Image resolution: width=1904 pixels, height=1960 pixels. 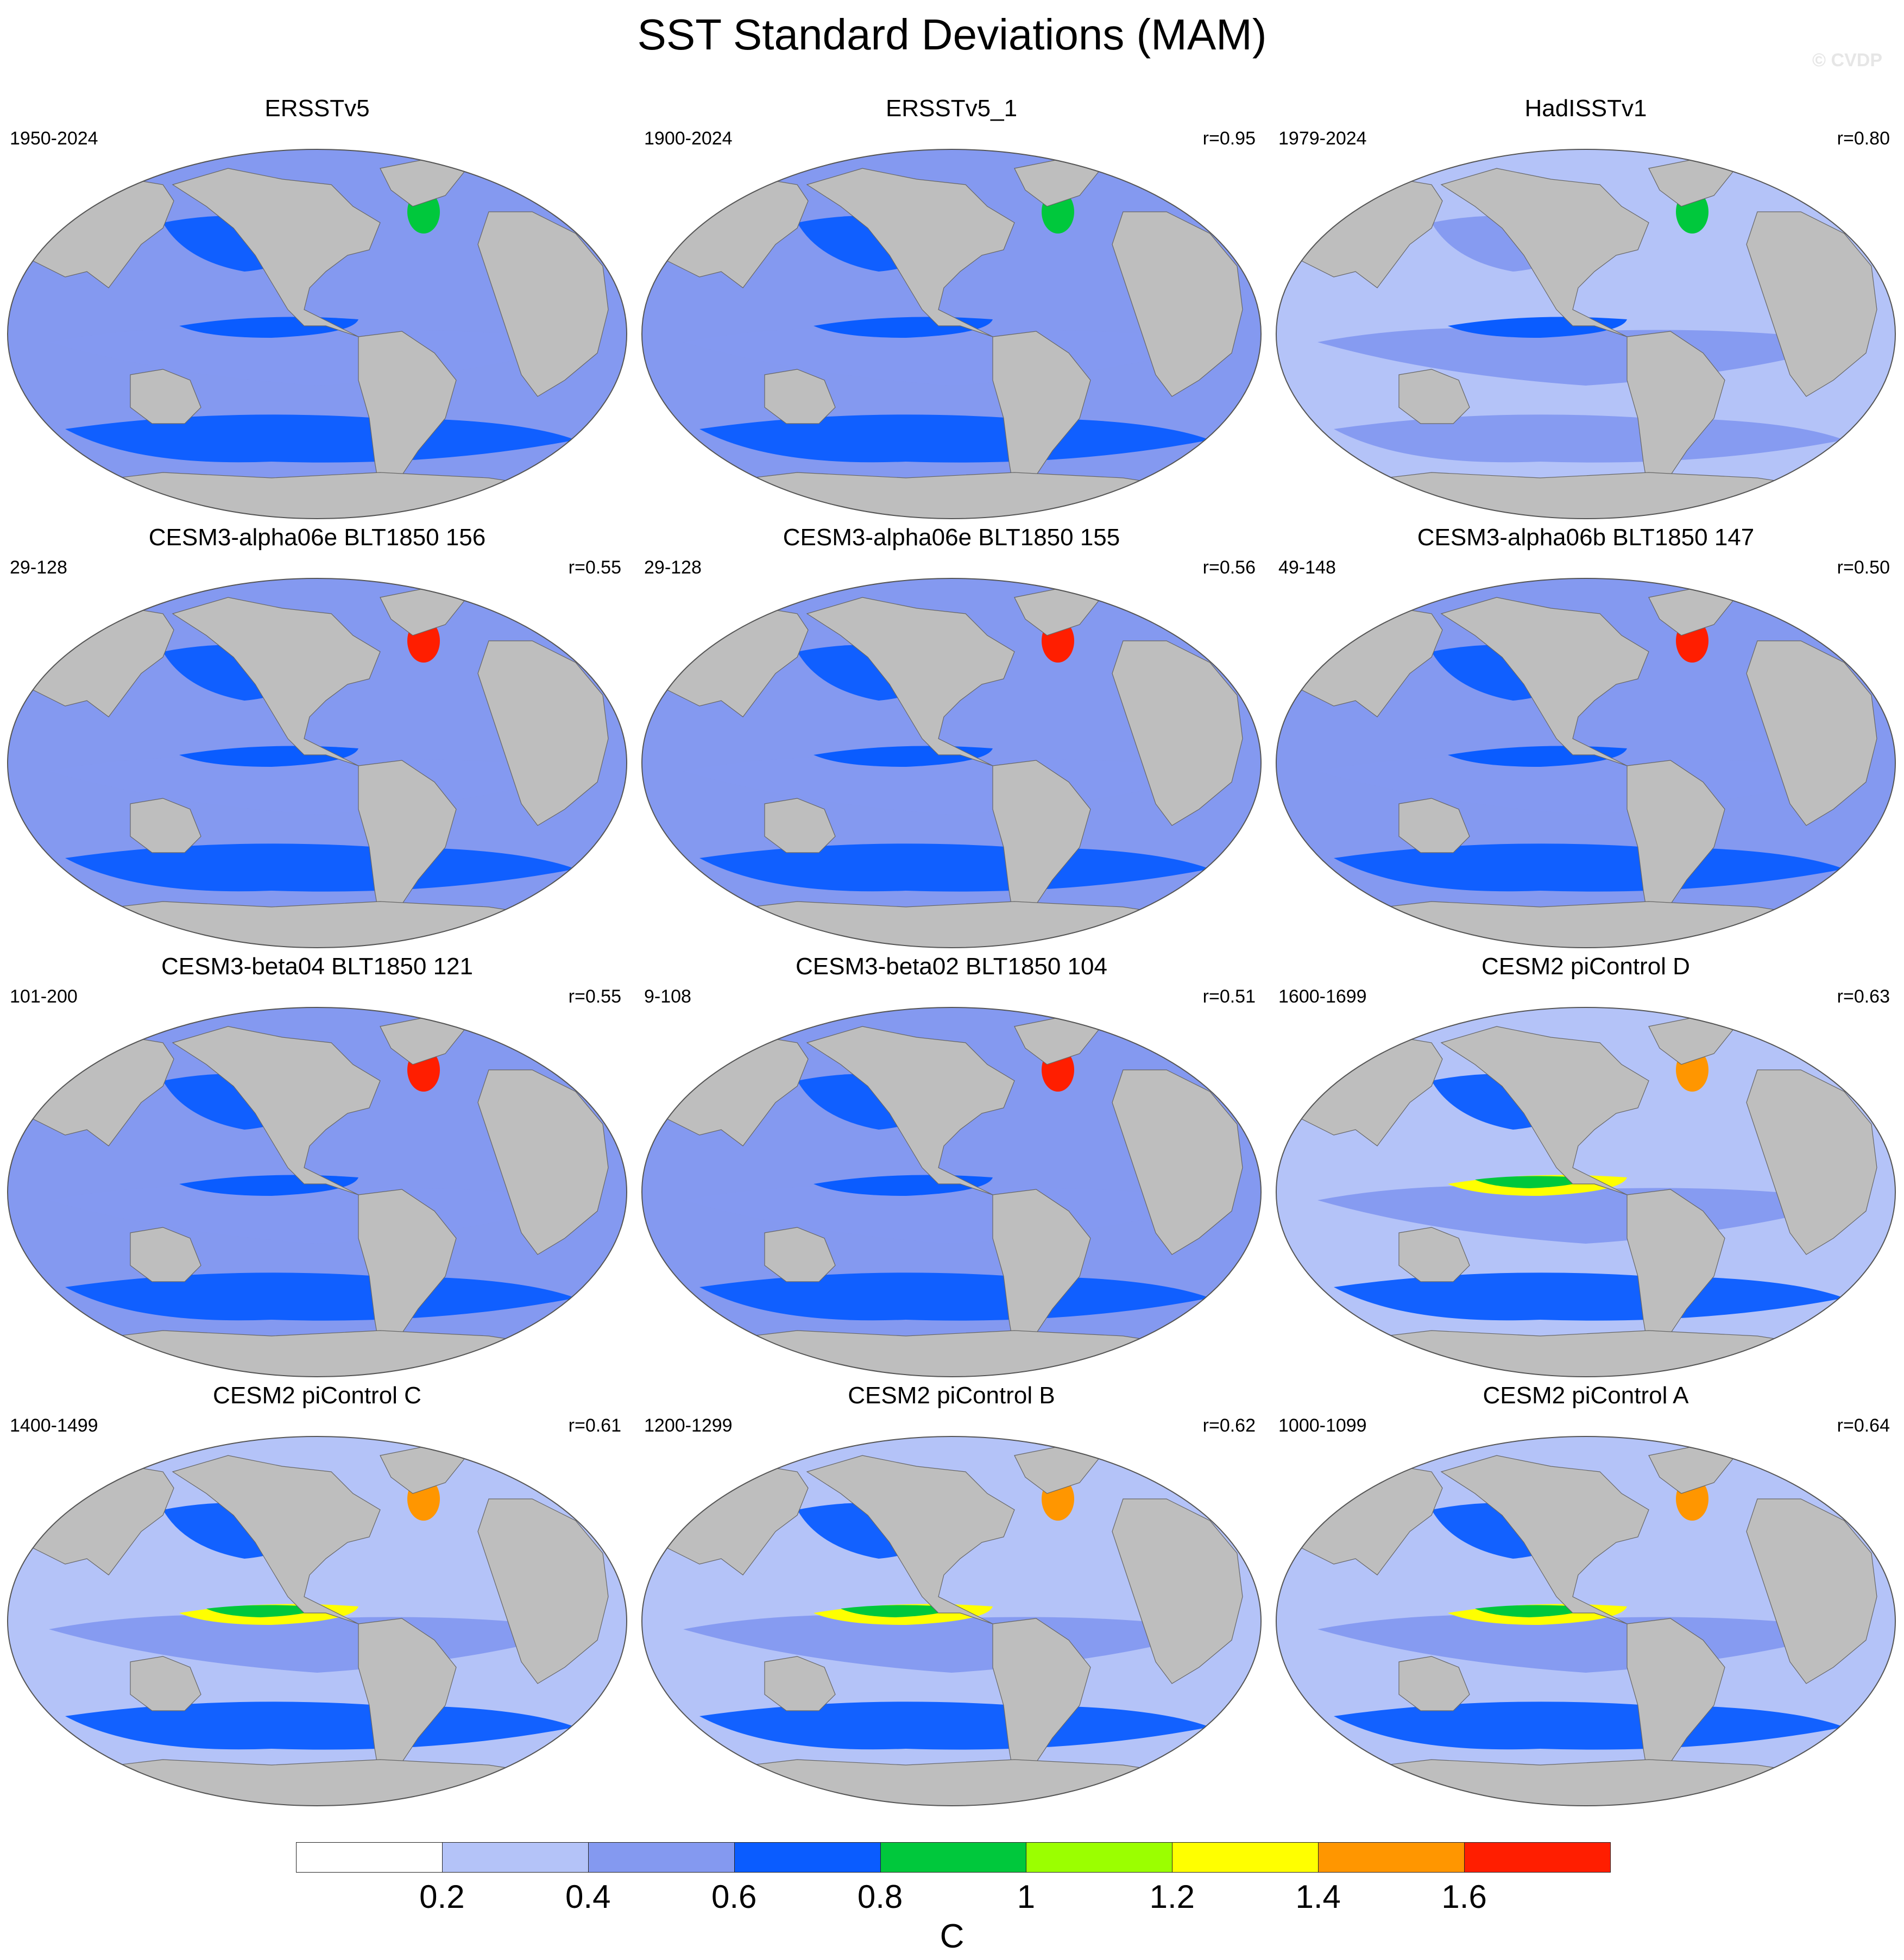 I want to click on panel-years: 9-108, so click(x=667, y=997).